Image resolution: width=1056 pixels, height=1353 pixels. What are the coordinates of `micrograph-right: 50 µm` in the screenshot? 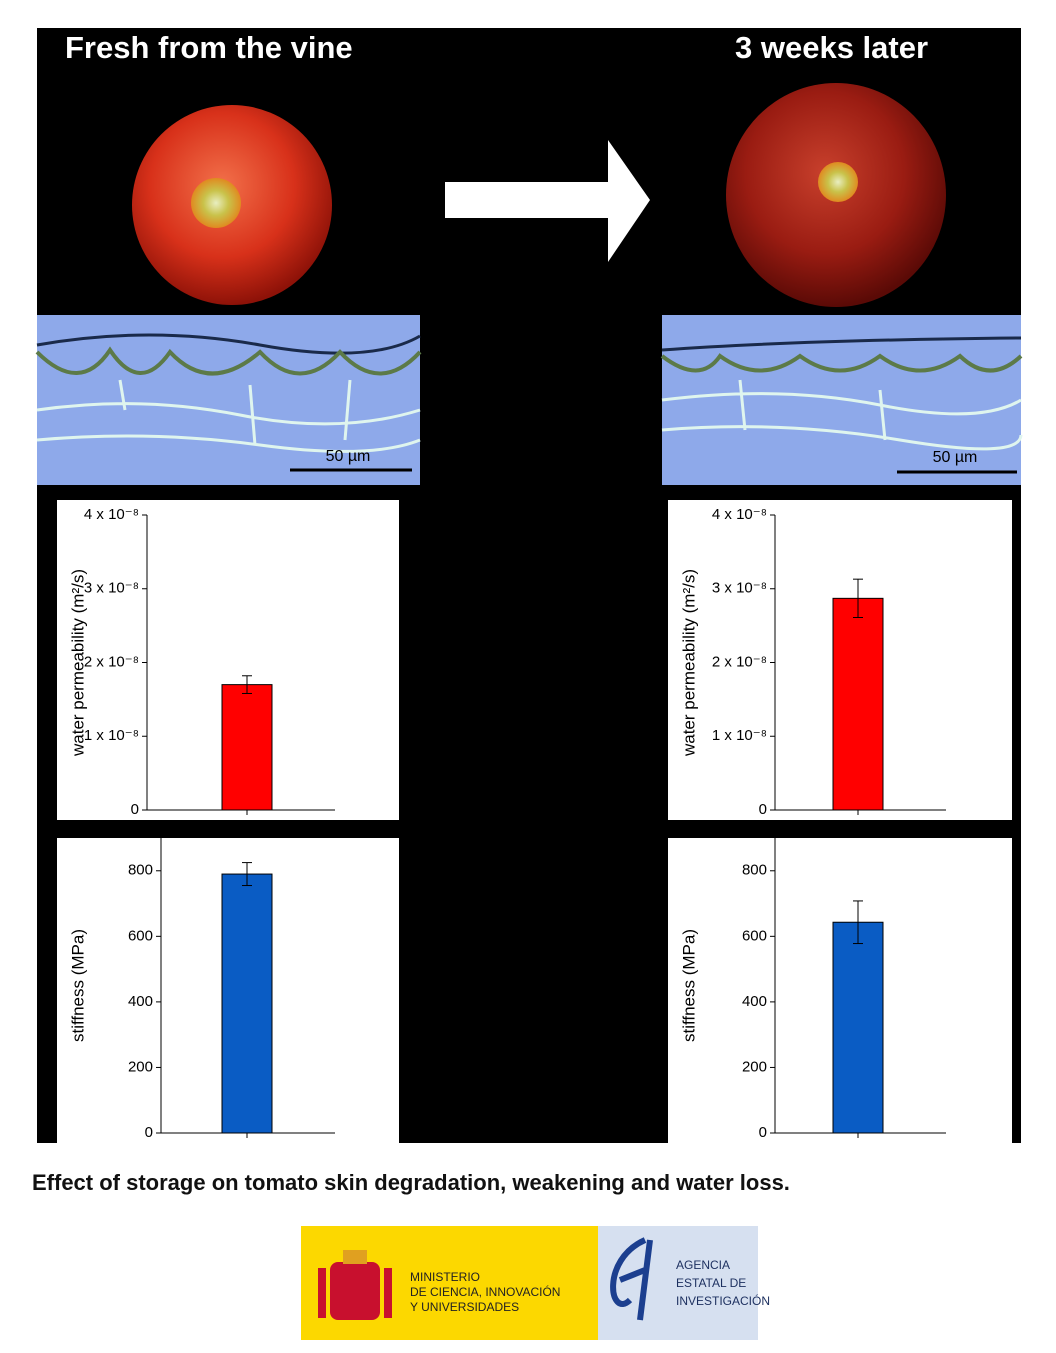 It's located at (841, 400).